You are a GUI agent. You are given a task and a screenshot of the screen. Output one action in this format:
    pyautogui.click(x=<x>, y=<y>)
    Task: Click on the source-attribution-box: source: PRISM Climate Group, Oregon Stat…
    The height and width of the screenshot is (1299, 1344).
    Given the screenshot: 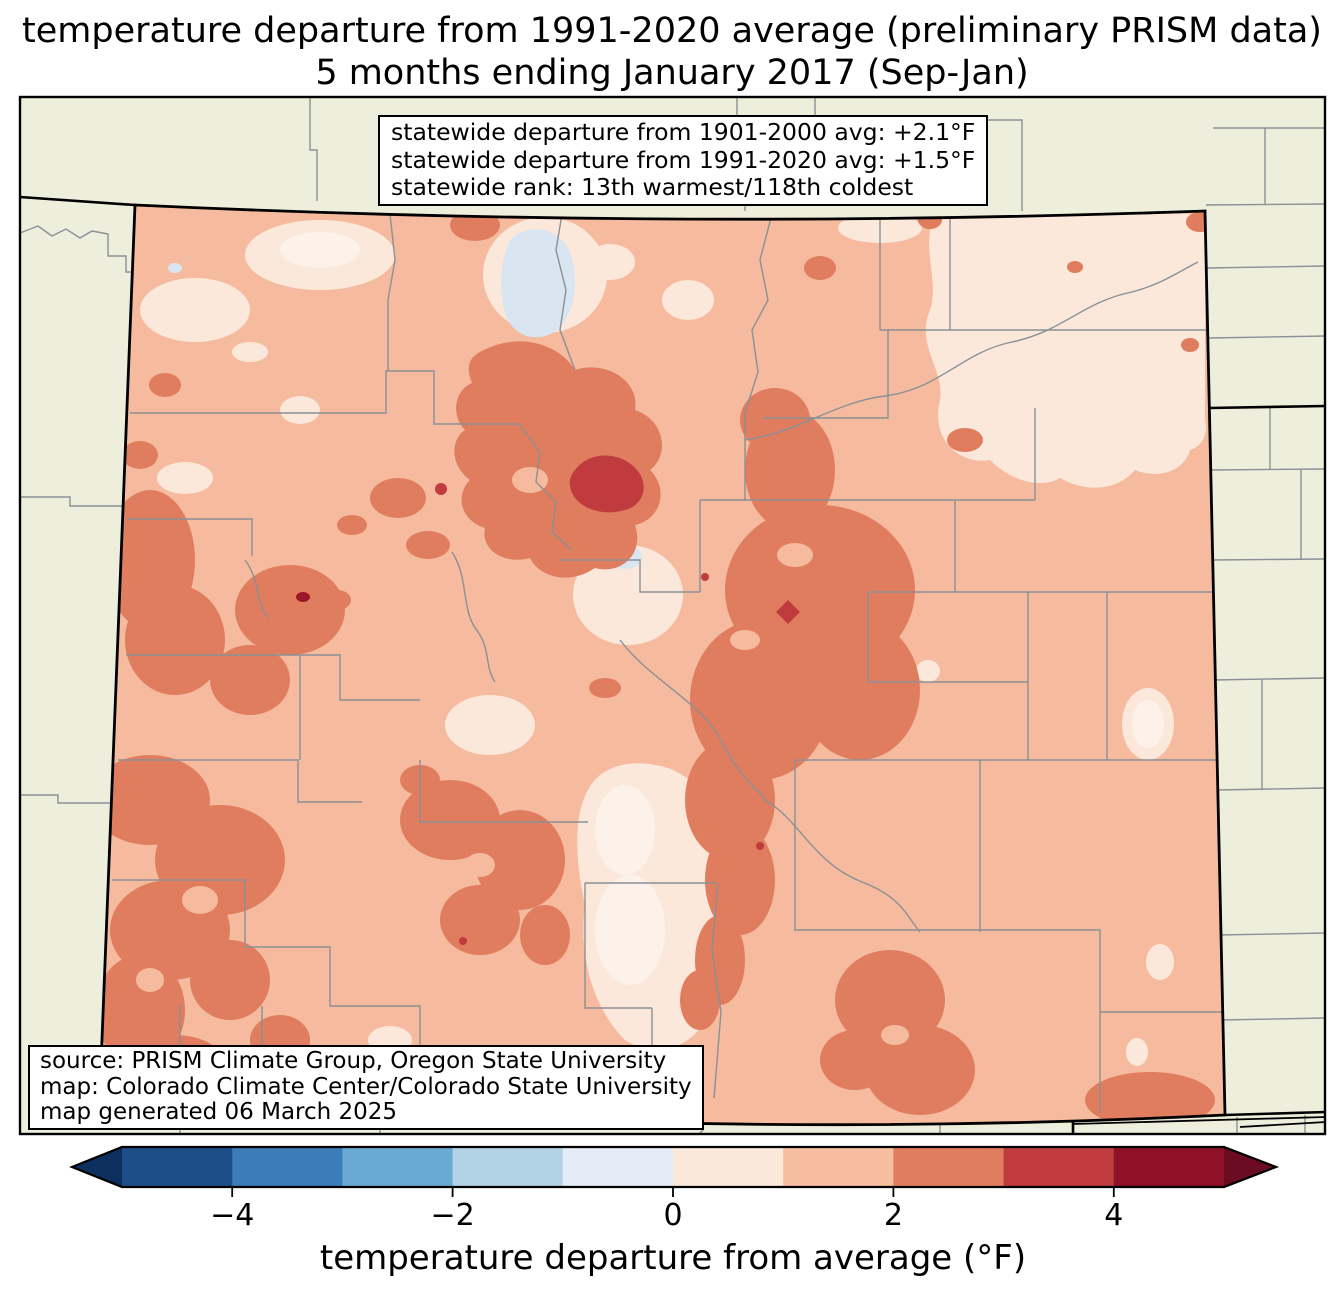 What is the action you would take?
    pyautogui.click(x=366, y=1087)
    